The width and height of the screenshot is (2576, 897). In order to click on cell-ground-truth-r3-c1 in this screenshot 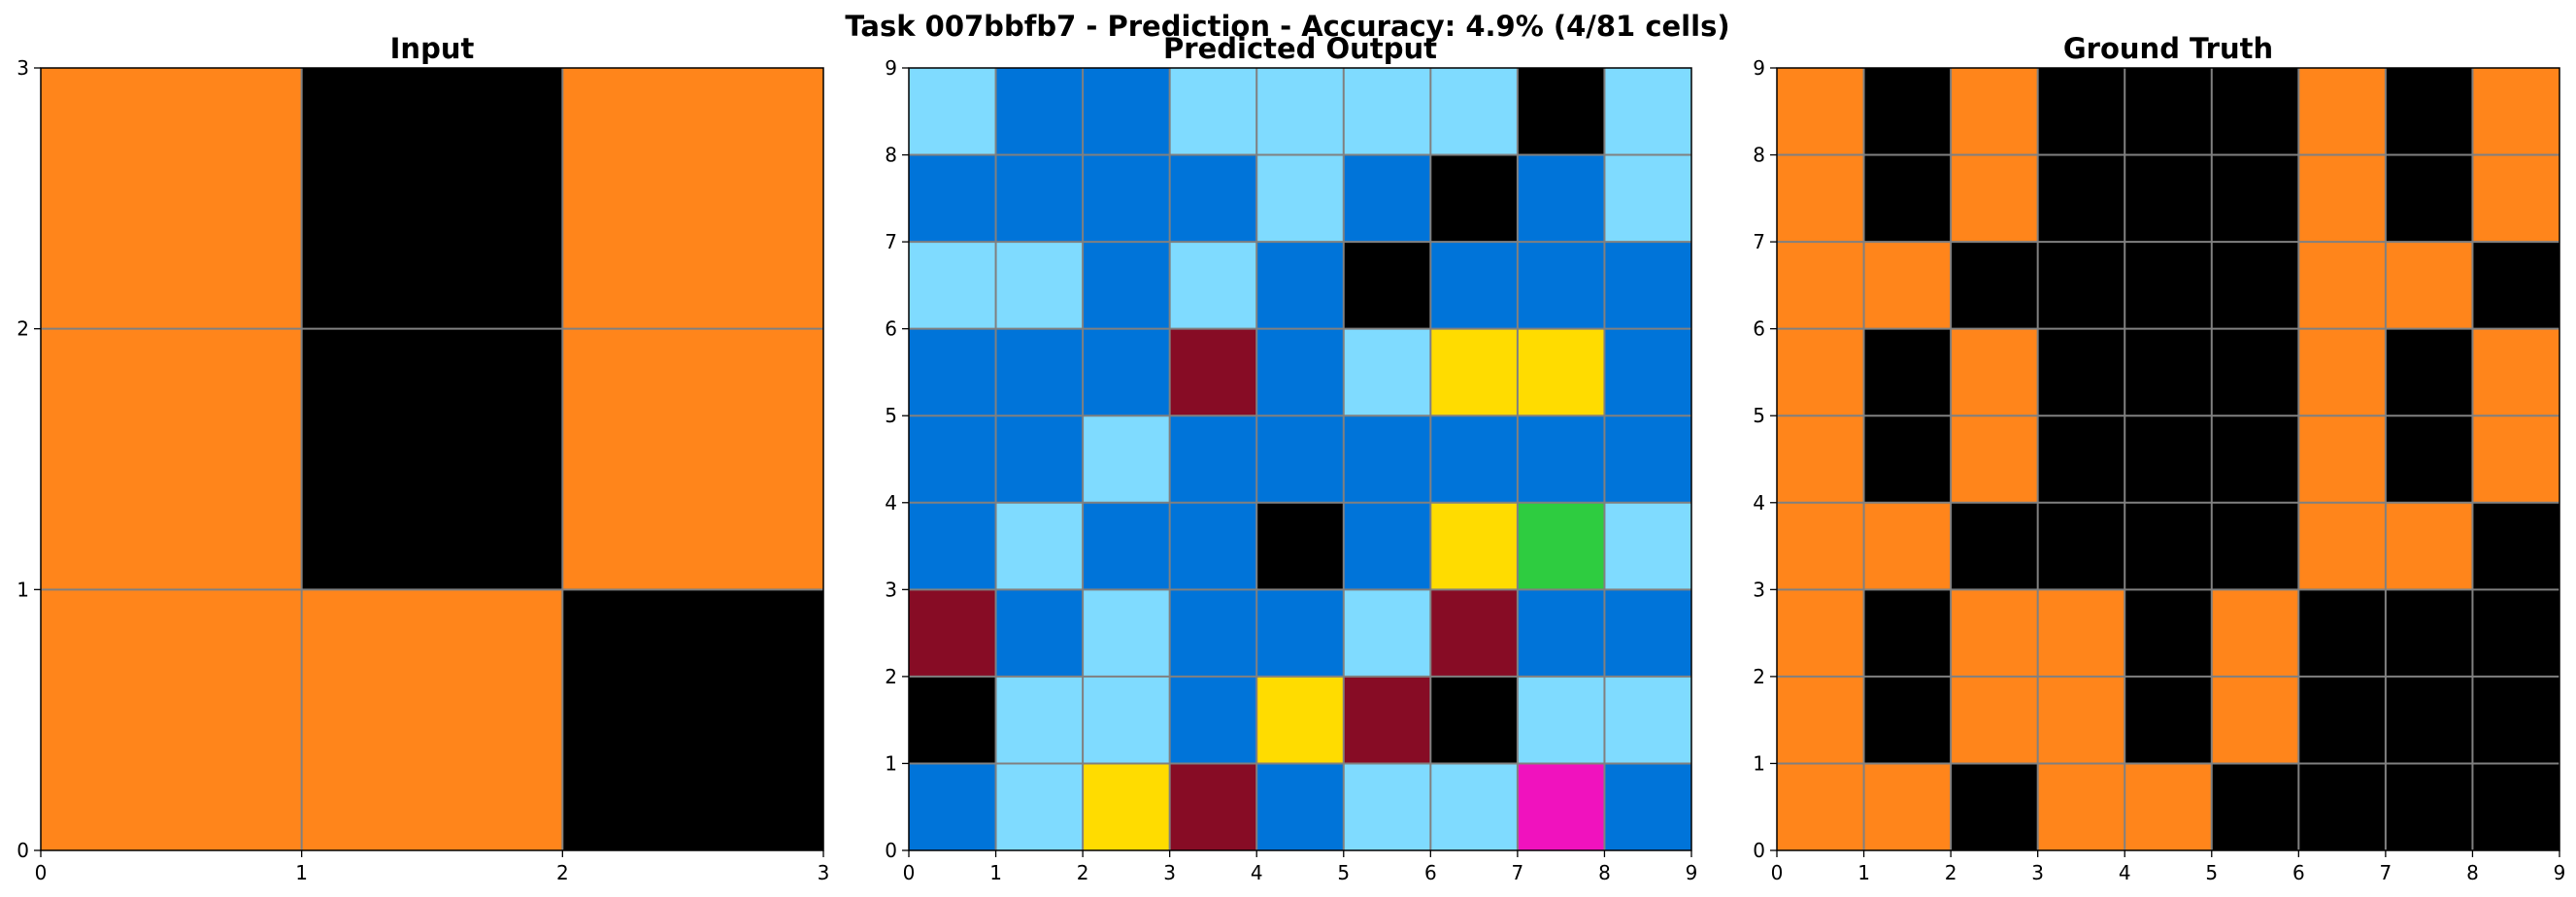, I will do `click(1908, 372)`.